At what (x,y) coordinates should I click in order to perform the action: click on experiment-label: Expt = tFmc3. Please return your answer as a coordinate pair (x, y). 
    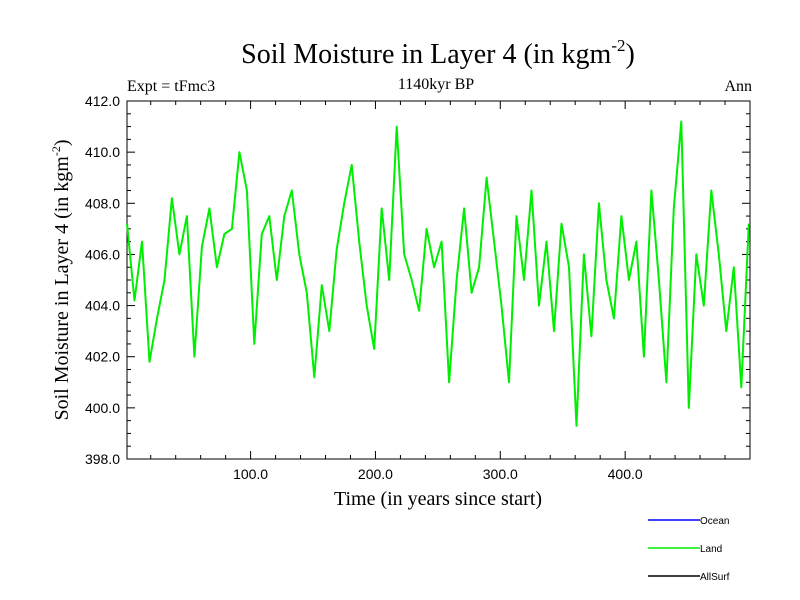
    Looking at the image, I should click on (171, 86).